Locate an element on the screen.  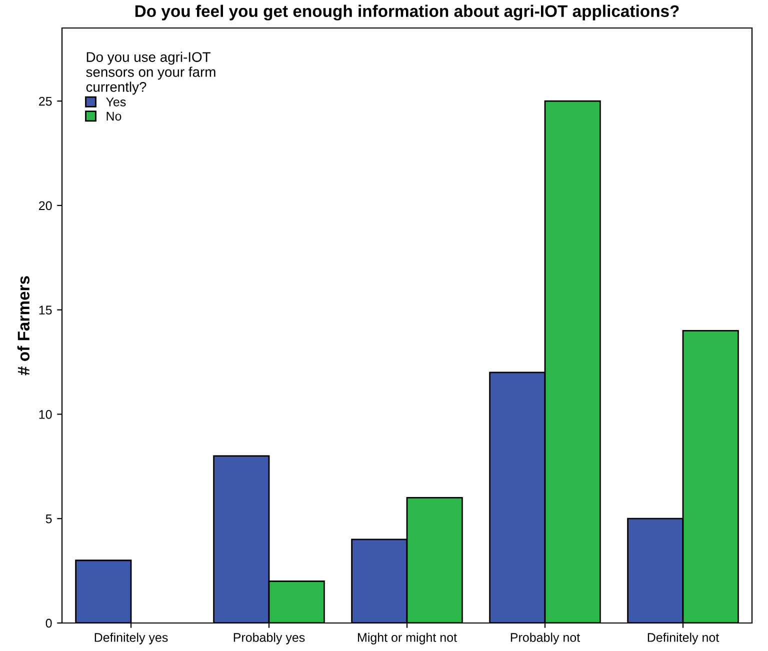
y-tick-label: 25 is located at coordinates (45, 101).